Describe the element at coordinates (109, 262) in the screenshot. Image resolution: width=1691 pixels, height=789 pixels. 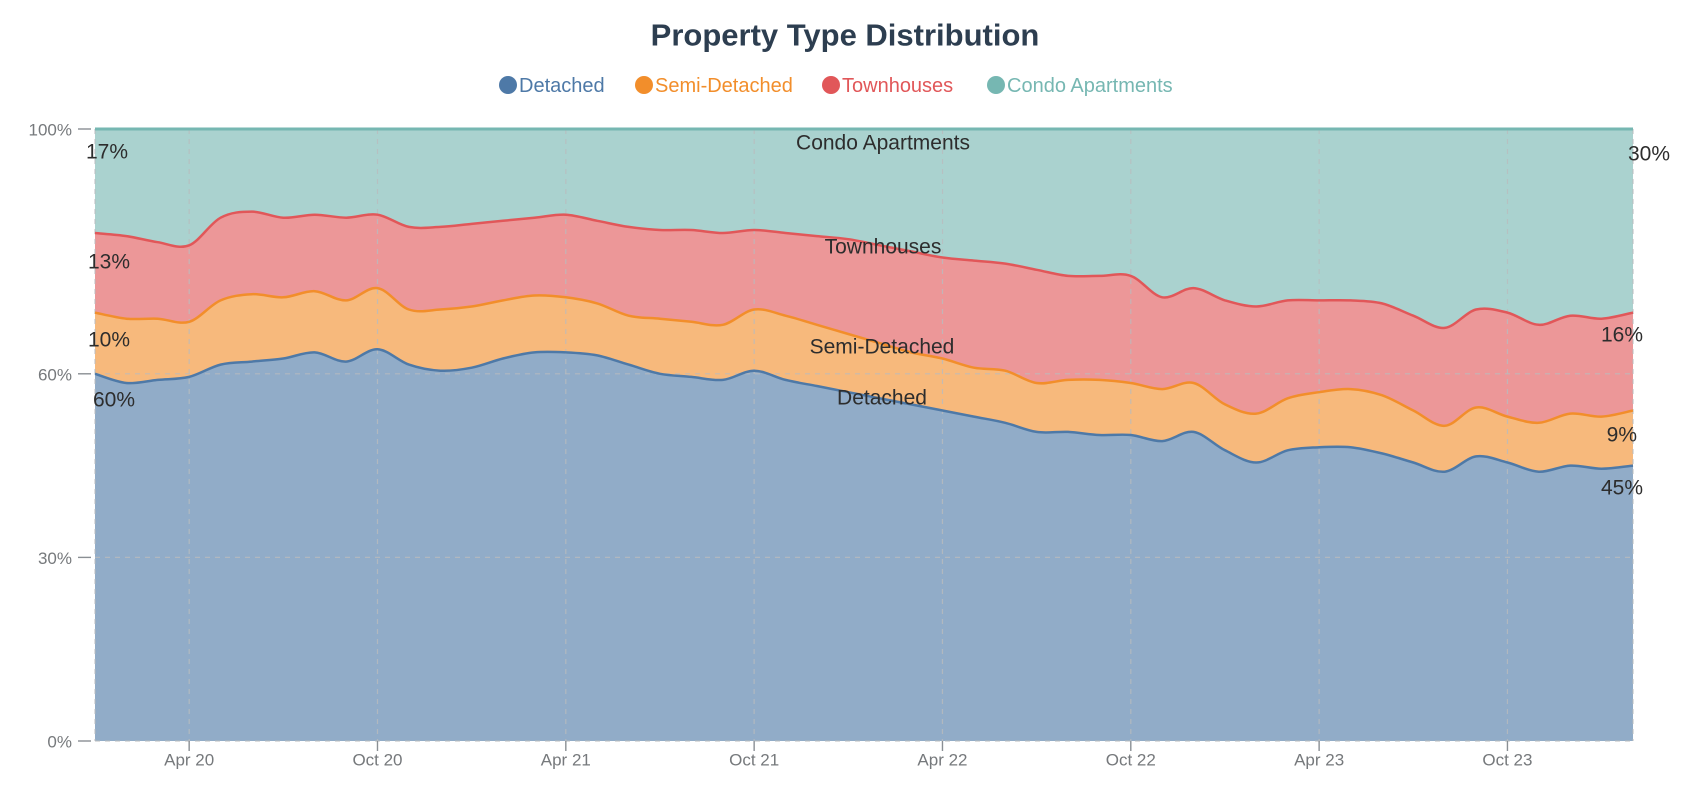
I see `value-label-13-: 13%` at that location.